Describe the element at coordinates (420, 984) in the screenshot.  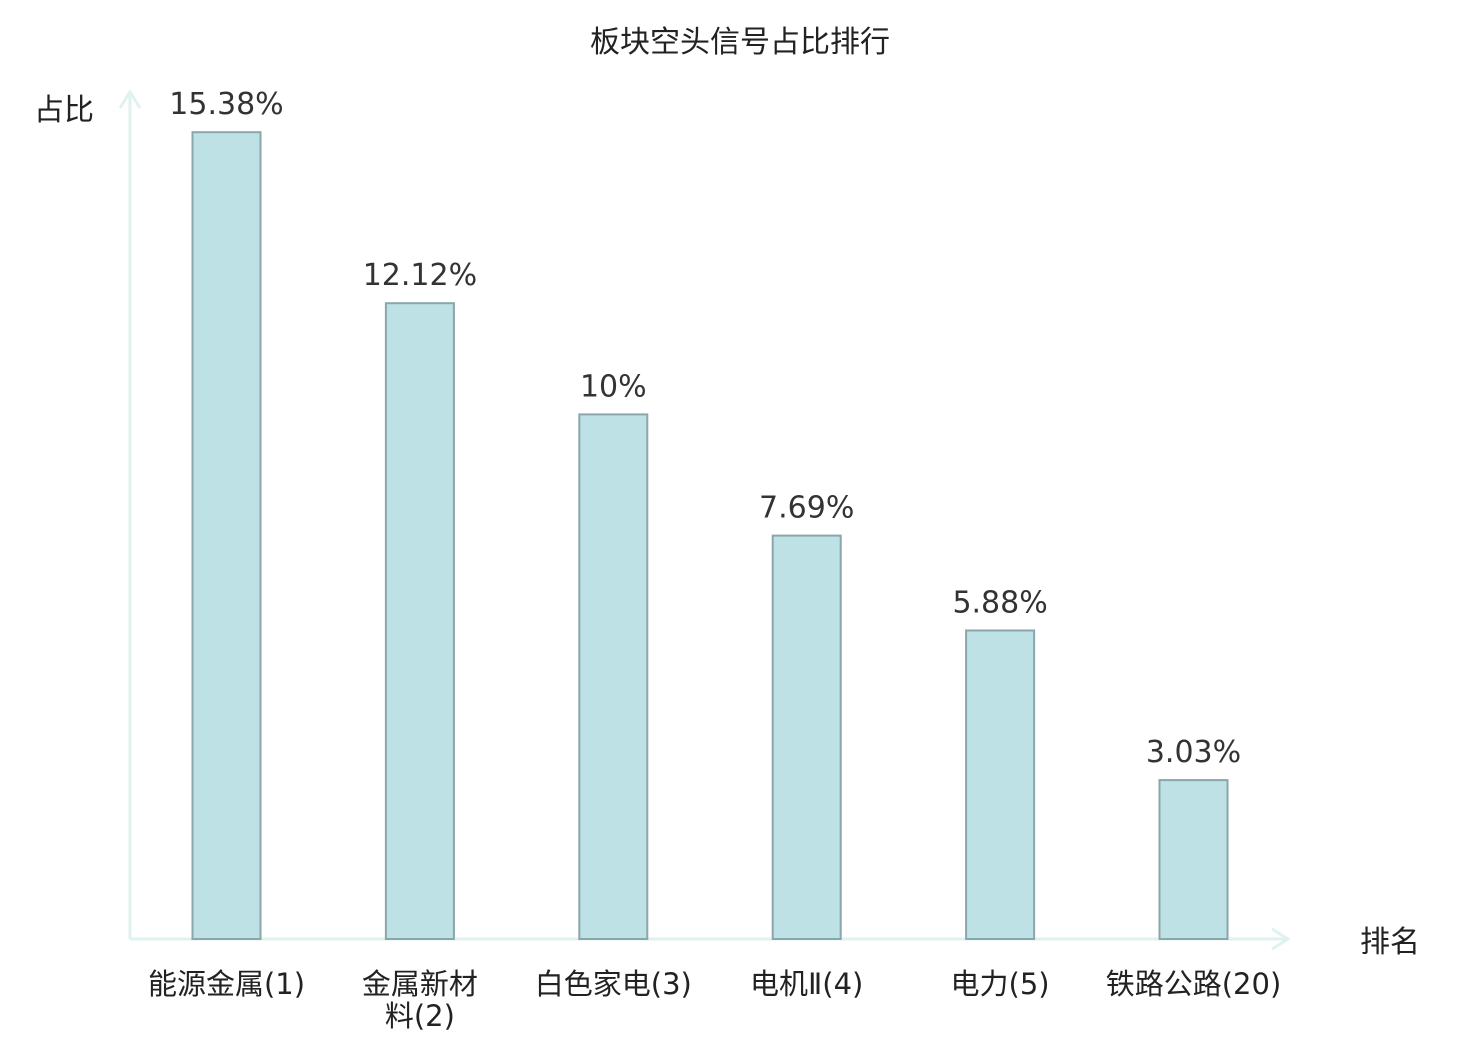
I see `category-label-2-line-1: 金属新材` at that location.